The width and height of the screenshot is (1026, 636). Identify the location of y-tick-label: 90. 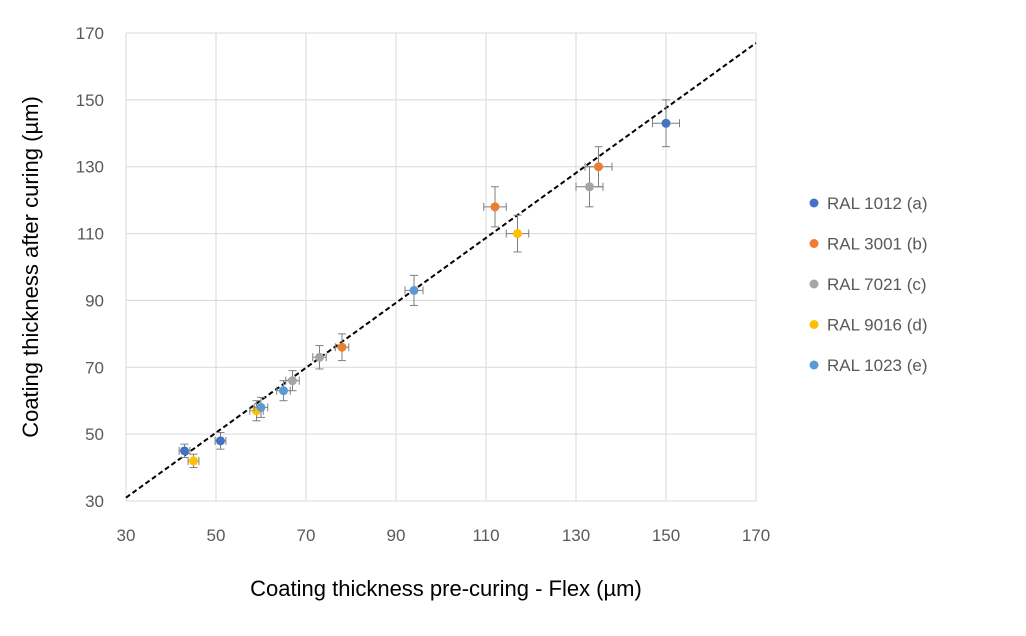
(94, 300).